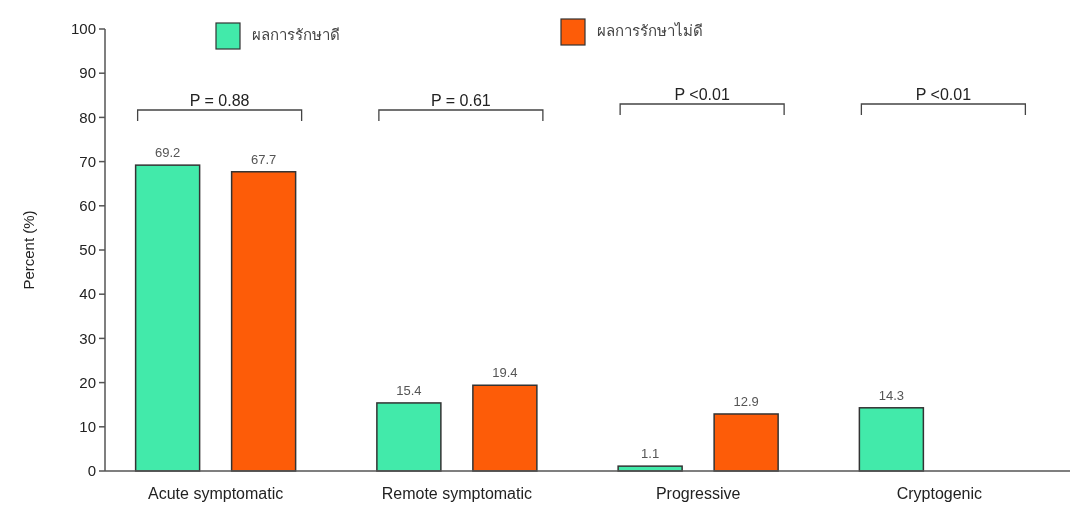 This screenshot has height=525, width=1084. I want to click on y-tick-label: 60, so click(87, 206).